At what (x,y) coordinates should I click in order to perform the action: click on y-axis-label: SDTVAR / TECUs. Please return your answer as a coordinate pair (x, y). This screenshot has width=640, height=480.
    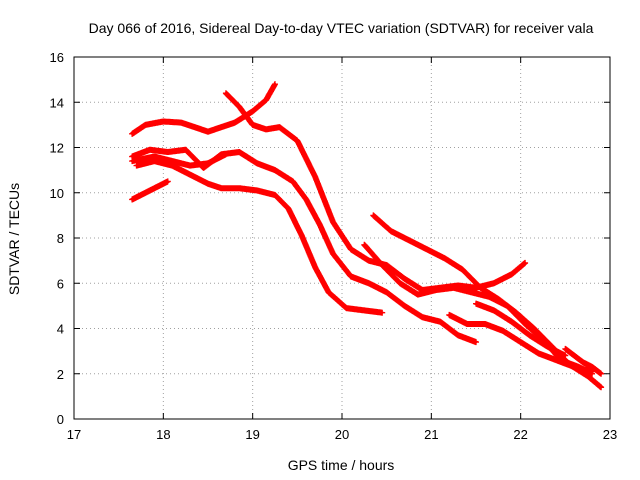
    Looking at the image, I should click on (14, 239).